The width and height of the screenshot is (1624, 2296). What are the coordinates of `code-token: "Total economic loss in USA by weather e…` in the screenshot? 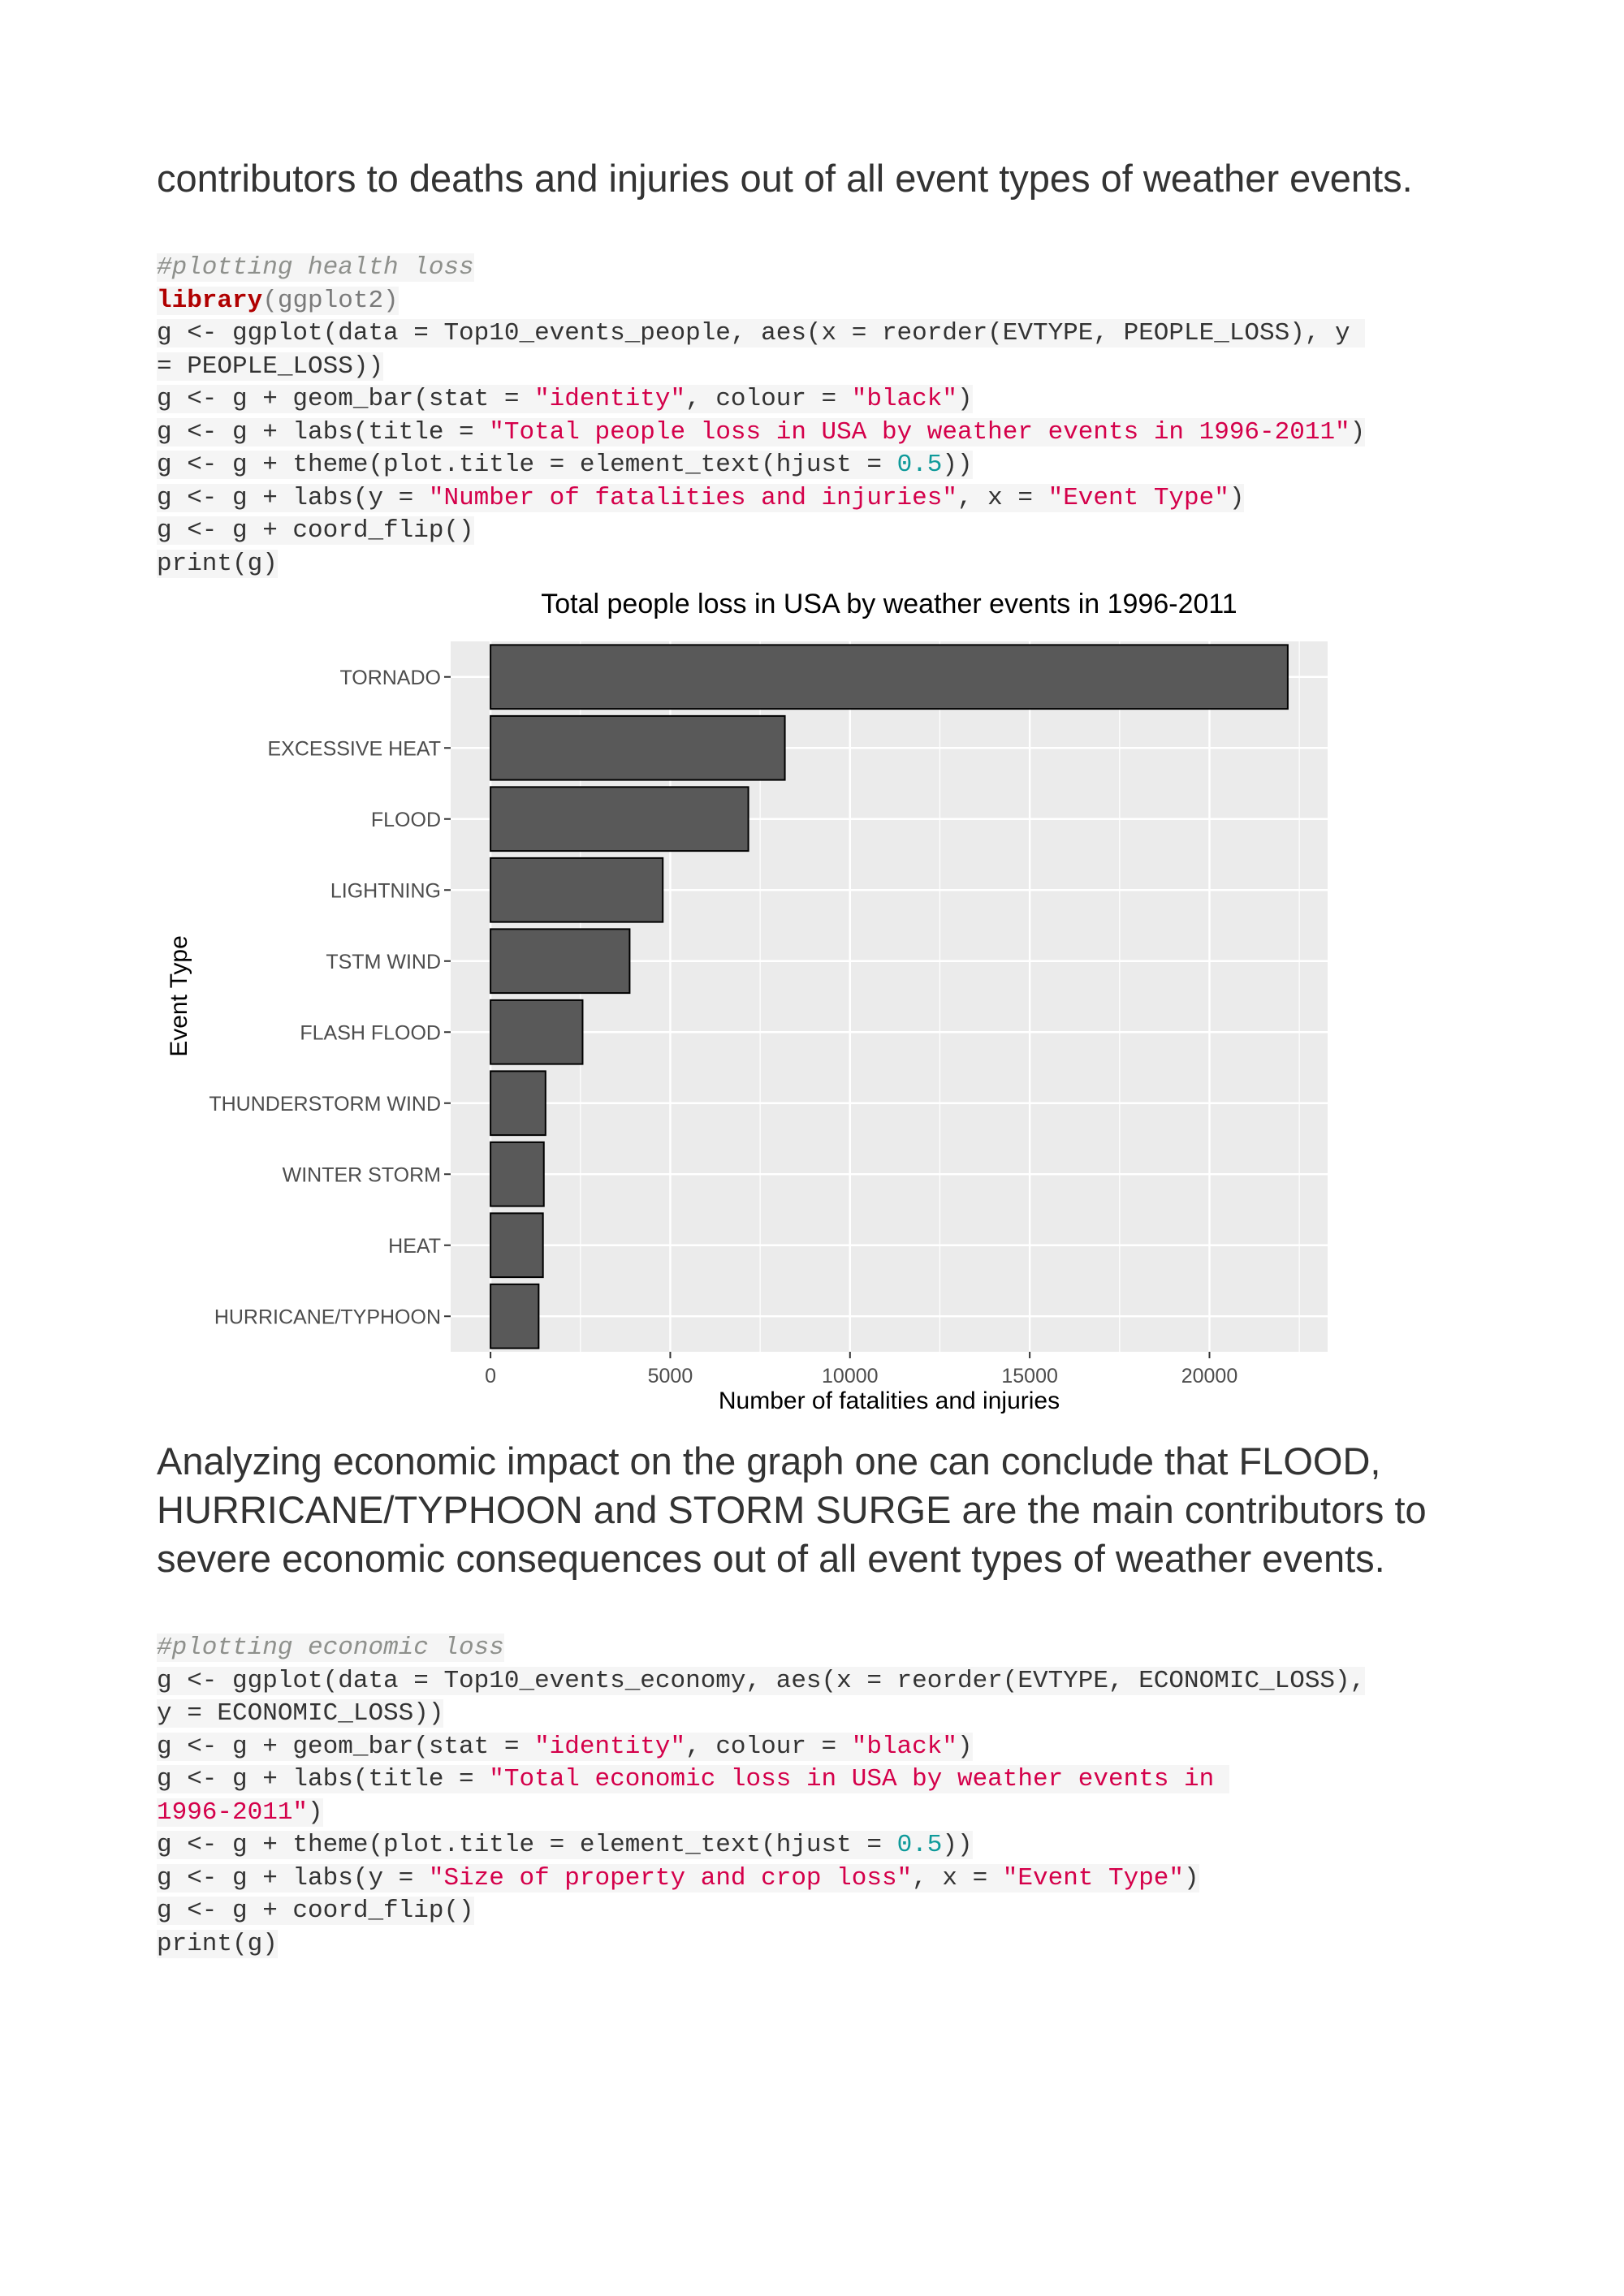 It's located at (859, 1779).